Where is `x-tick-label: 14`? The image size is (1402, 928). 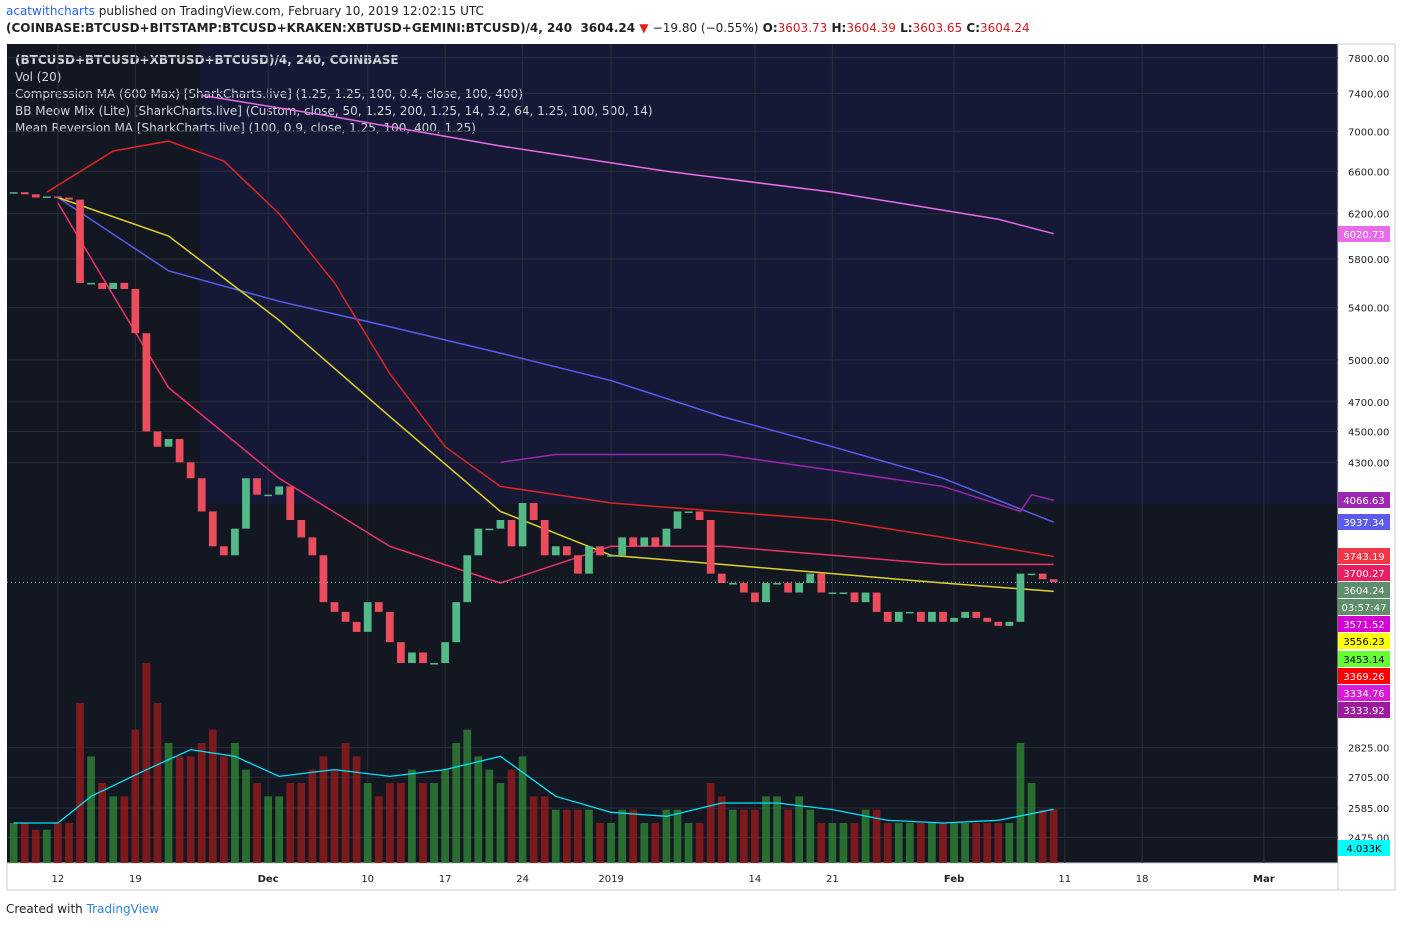 x-tick-label: 14 is located at coordinates (755, 879).